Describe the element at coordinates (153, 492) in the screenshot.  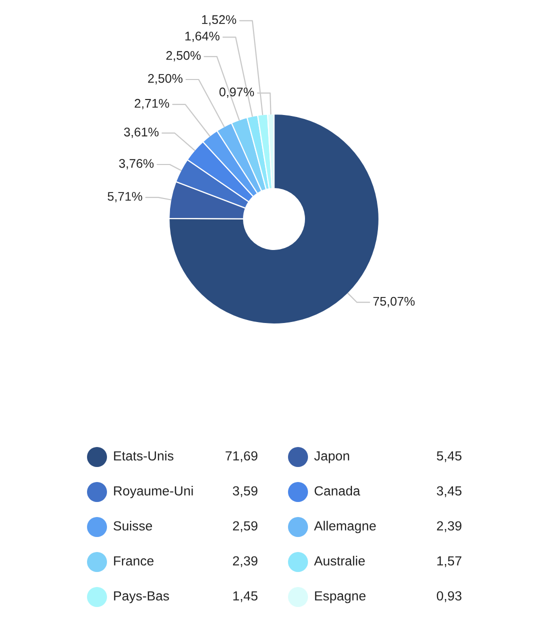
I see `legend-label: Royaume-Uni` at that location.